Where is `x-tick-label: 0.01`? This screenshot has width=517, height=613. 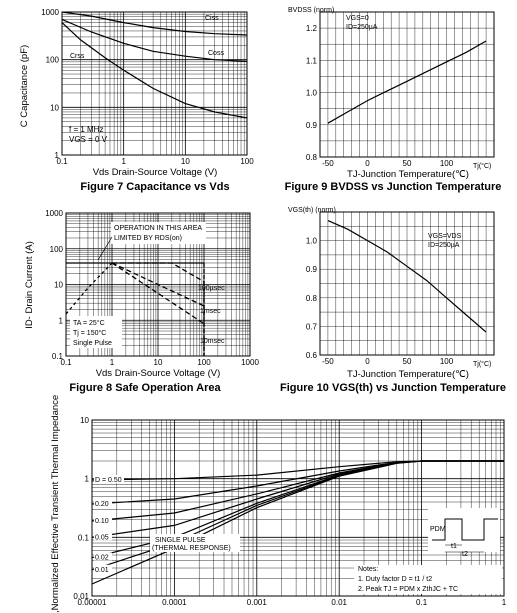 x-tick-label: 0.01 is located at coordinates (339, 602).